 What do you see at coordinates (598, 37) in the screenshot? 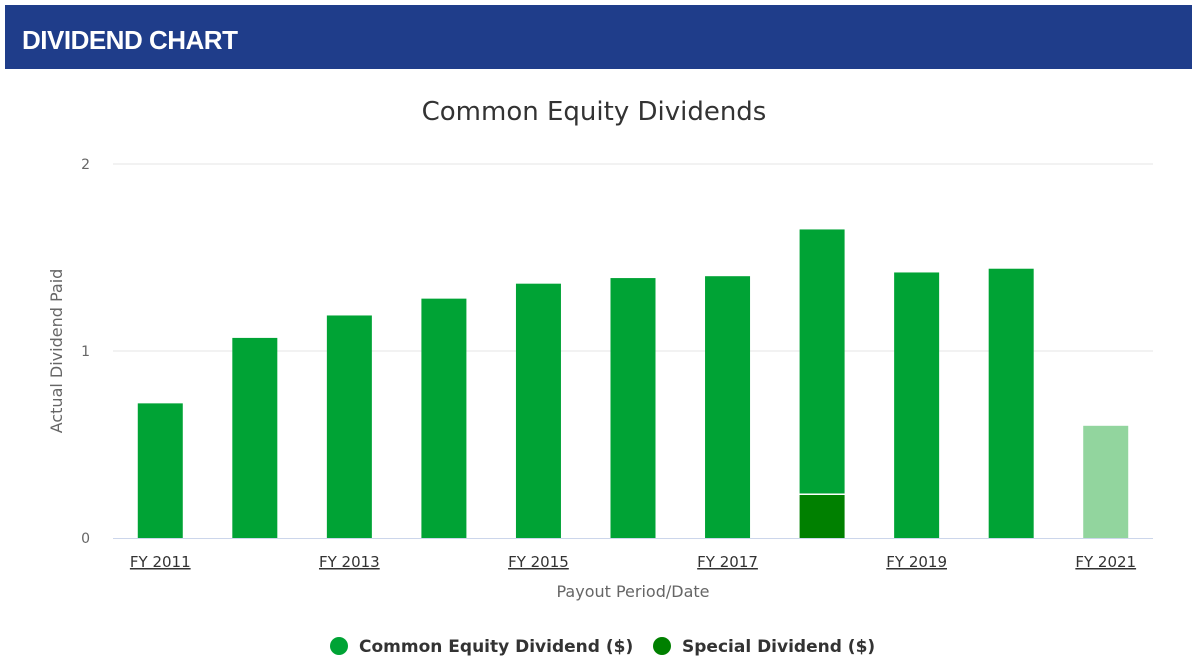
I see `header-bar: DIVIDEND CHART` at bounding box center [598, 37].